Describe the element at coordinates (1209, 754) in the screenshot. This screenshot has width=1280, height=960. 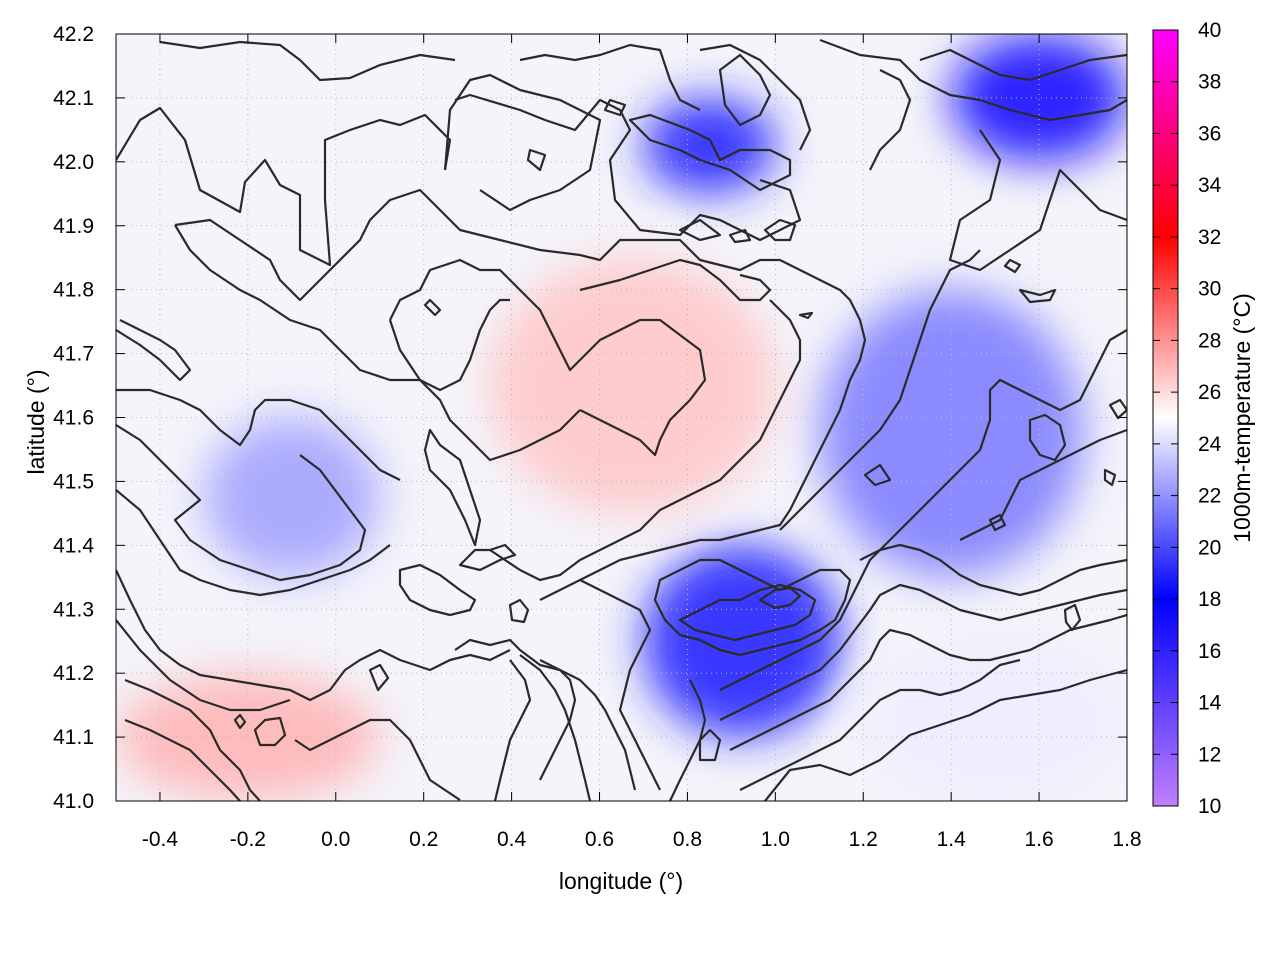
I see `colorbar-tick-label: 12` at that location.